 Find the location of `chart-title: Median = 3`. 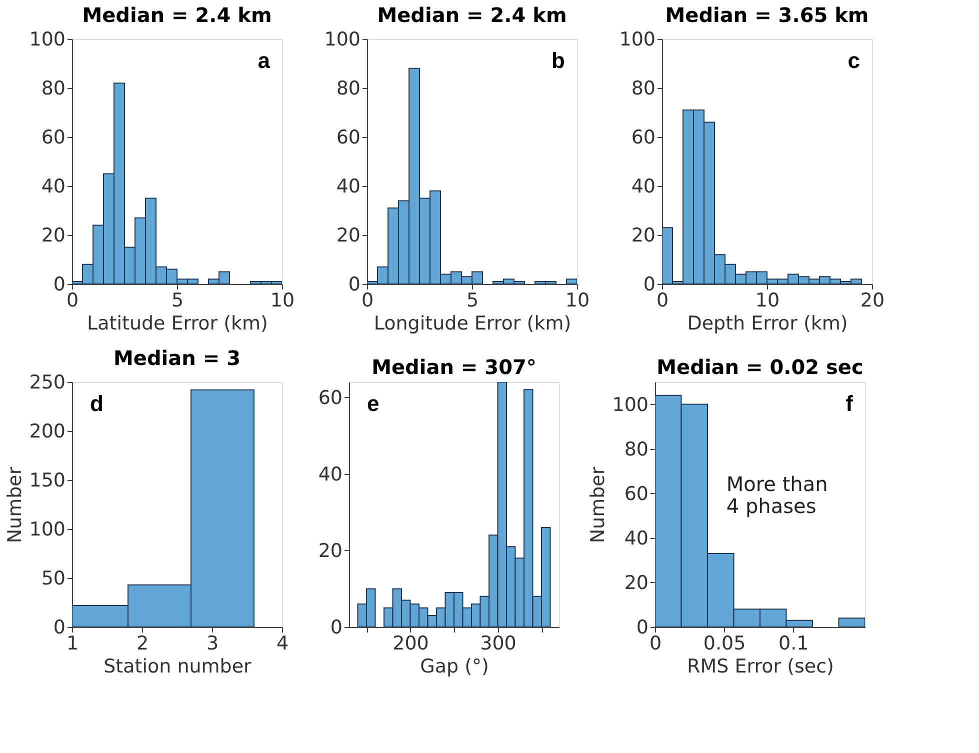

chart-title: Median = 3 is located at coordinates (177, 358).